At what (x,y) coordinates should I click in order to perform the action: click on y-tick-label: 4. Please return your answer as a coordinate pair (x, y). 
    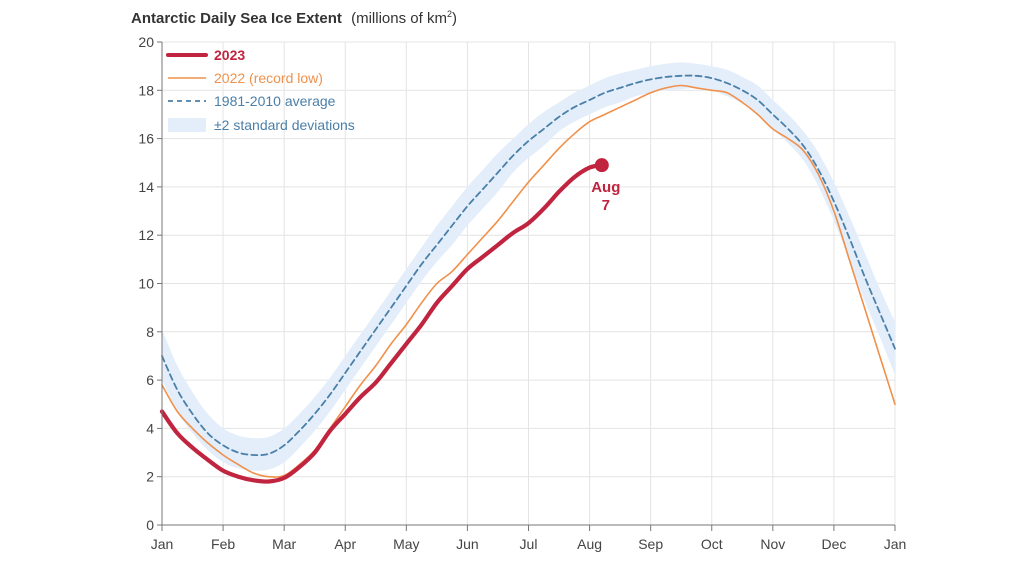
    Looking at the image, I should click on (150, 428).